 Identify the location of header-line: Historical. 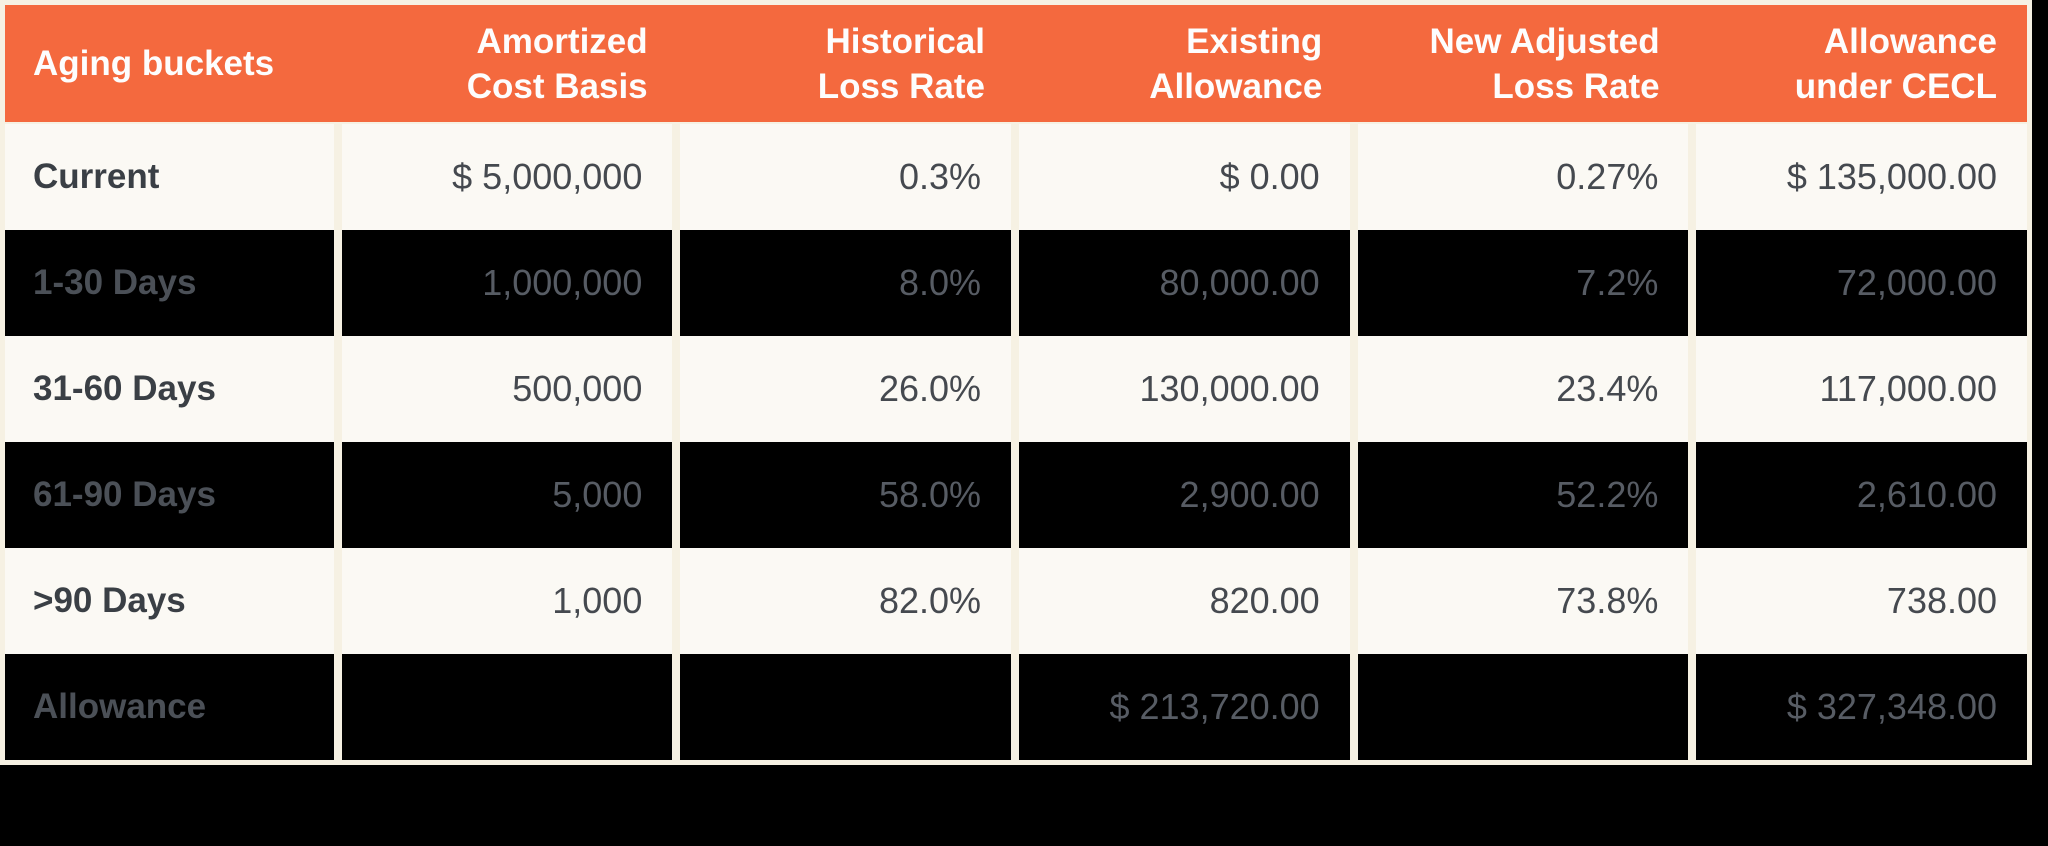
(905, 41).